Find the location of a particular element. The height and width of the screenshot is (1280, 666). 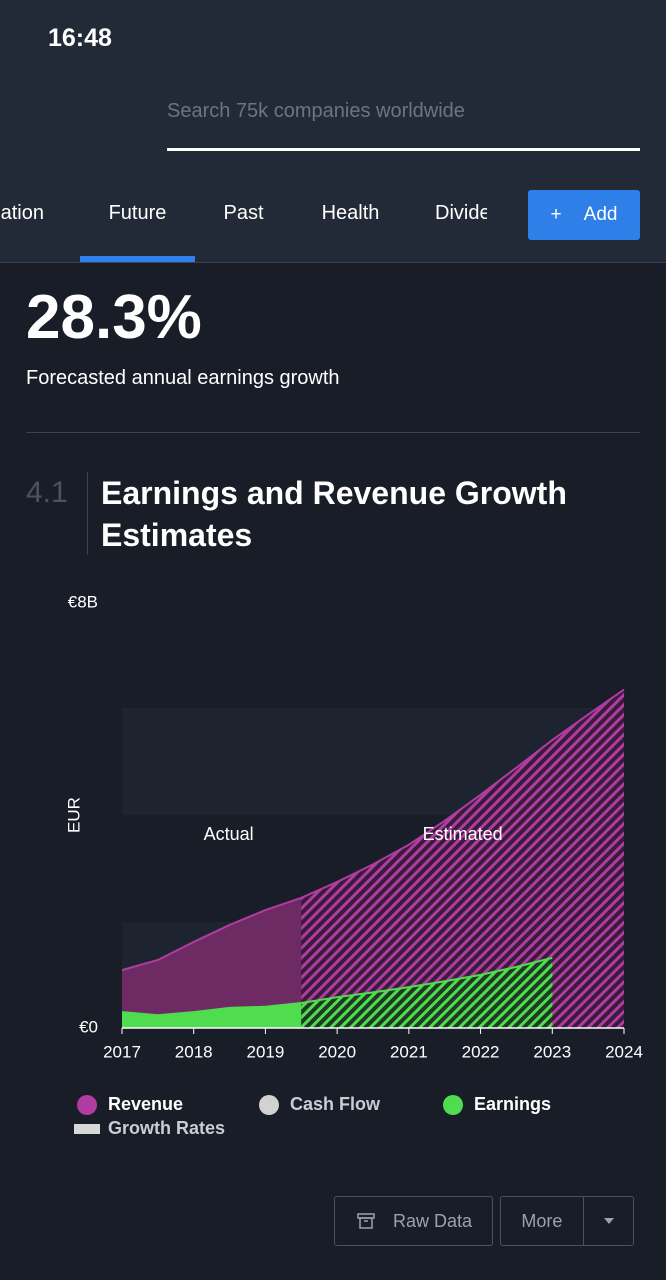

x-tick-label: 2023 is located at coordinates (552, 1051).